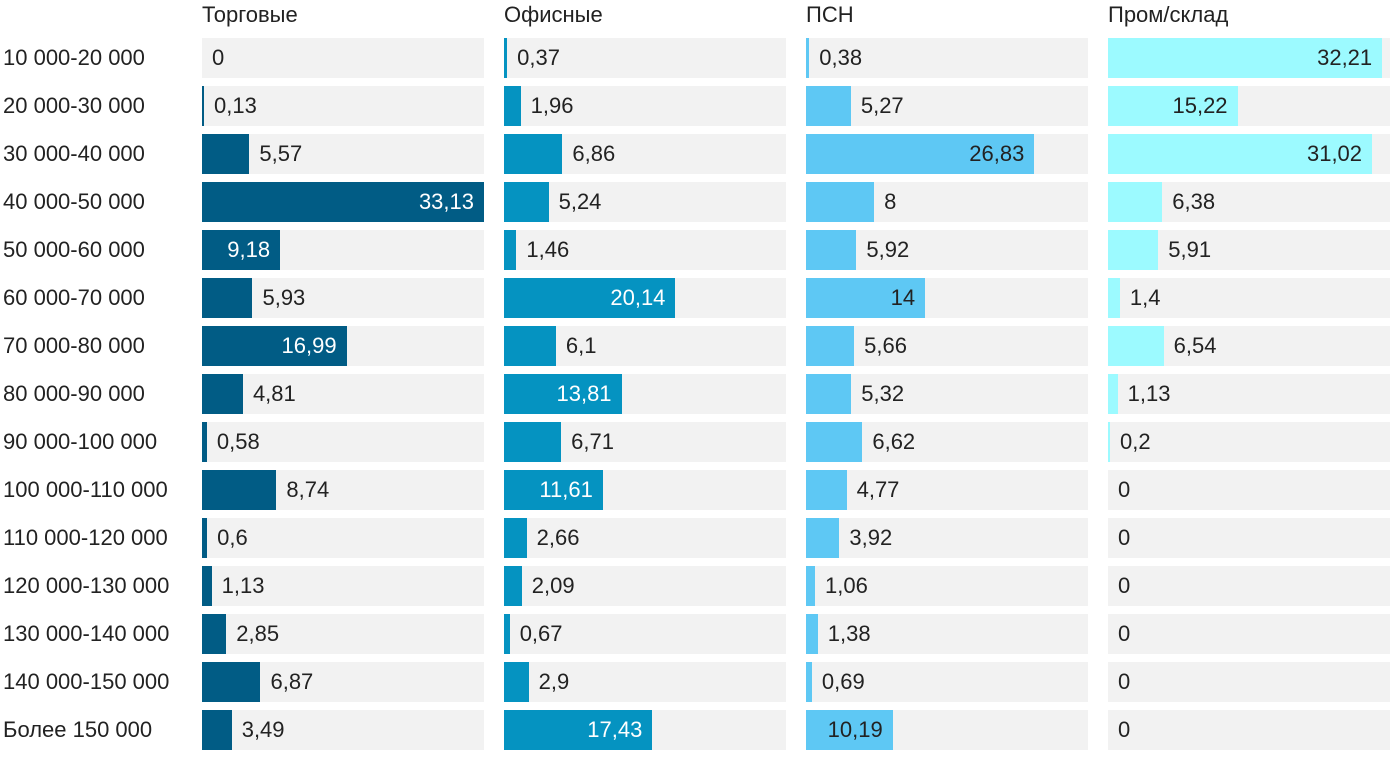  I want to click on bar-value-label: 0,37, so click(538, 57).